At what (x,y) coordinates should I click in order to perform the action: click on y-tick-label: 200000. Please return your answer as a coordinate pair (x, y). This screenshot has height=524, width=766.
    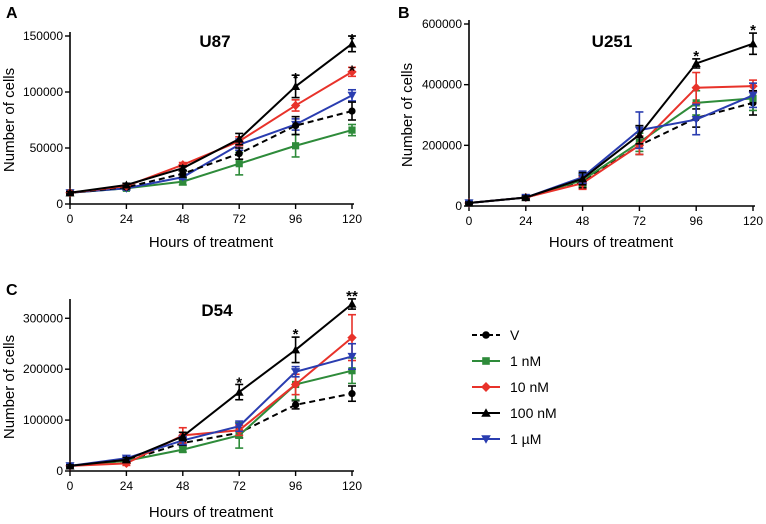
    Looking at the image, I should click on (442, 145).